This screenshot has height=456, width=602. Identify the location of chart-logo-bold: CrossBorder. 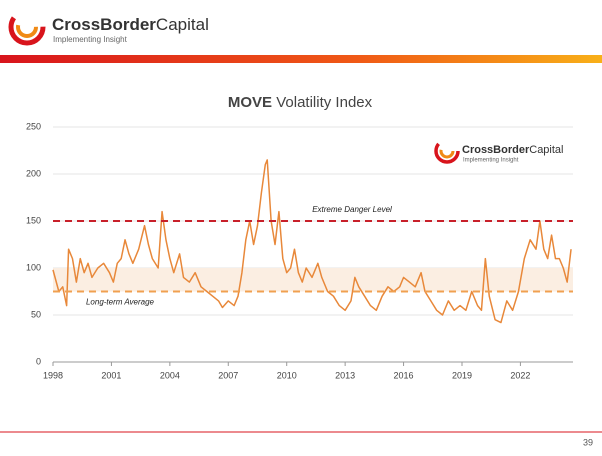
(496, 150).